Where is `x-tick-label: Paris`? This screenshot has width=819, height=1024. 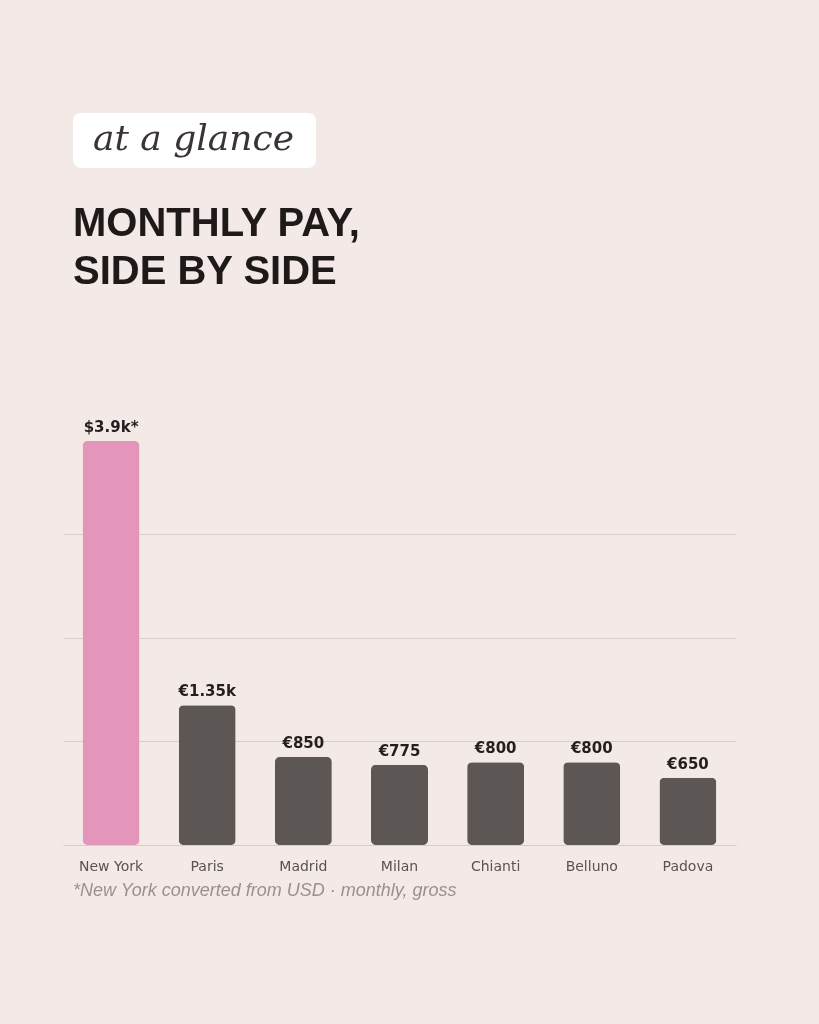
x-tick-label: Paris is located at coordinates (207, 865).